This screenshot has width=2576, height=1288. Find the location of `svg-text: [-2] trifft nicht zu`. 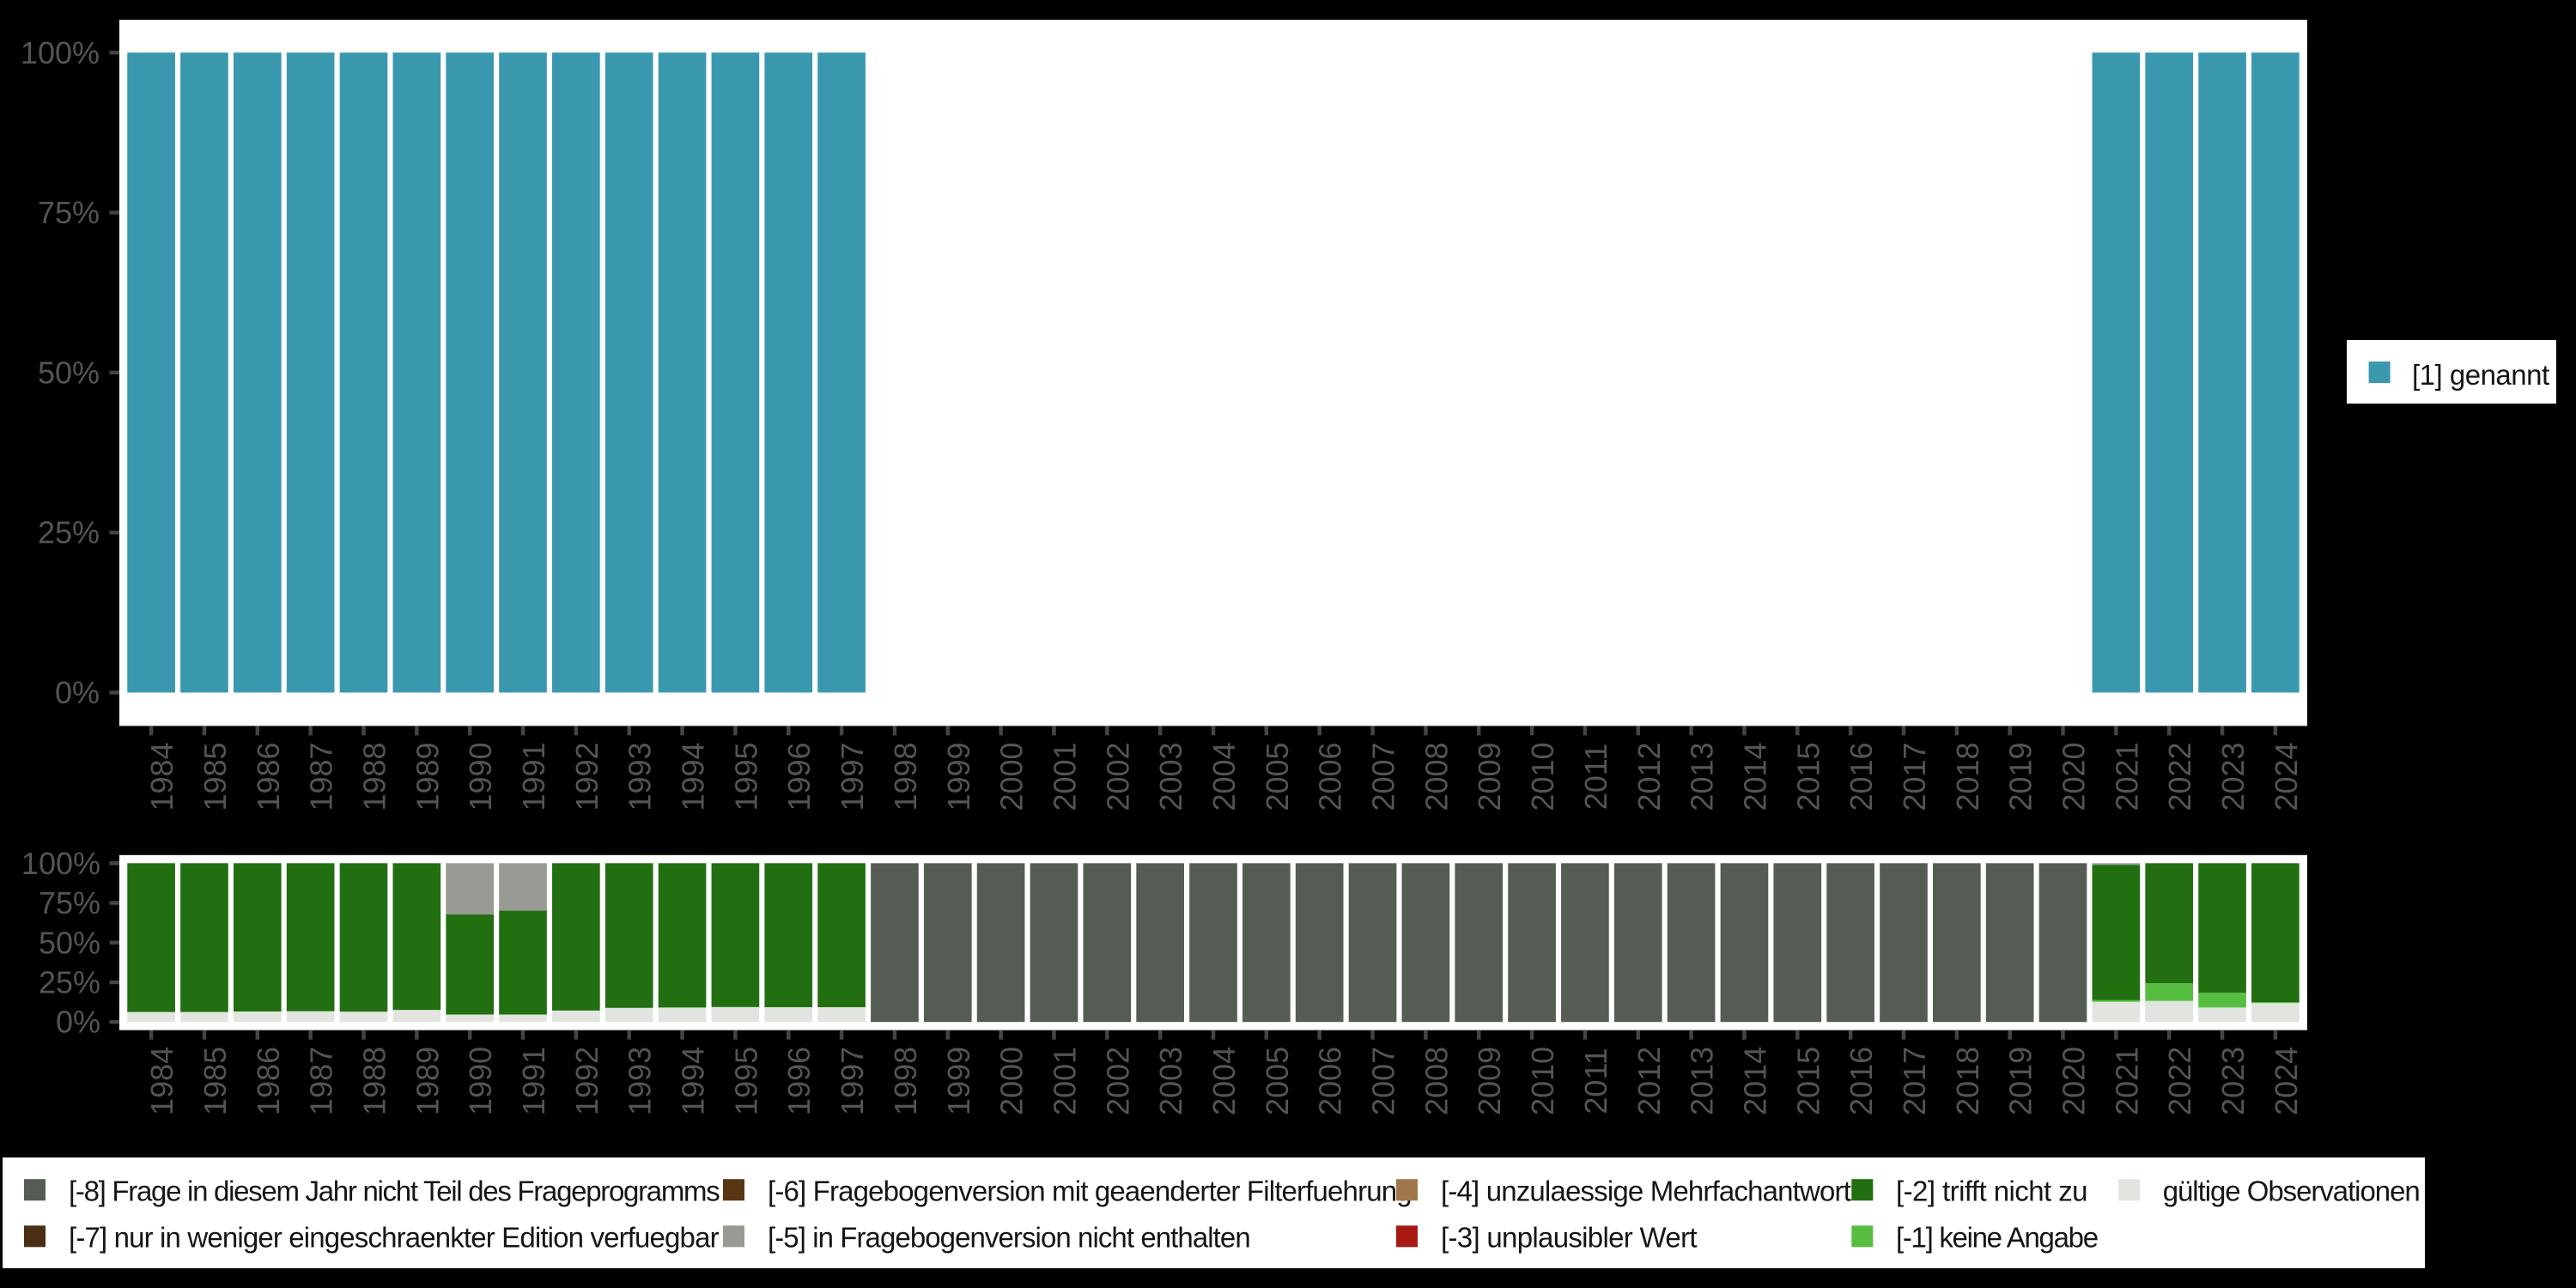

svg-text: [-2] trifft nicht zu is located at coordinates (1991, 1191).